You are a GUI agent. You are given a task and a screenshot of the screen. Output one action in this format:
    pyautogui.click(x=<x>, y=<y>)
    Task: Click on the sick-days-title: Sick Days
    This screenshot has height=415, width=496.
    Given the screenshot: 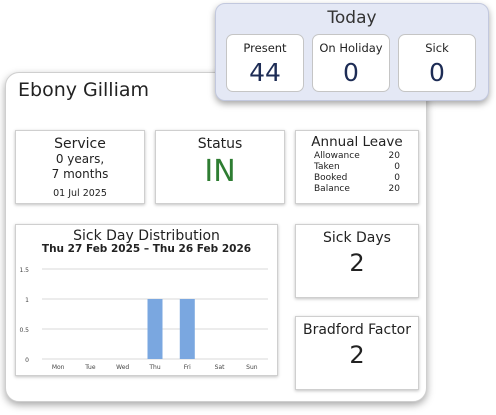 What is the action you would take?
    pyautogui.click(x=357, y=238)
    